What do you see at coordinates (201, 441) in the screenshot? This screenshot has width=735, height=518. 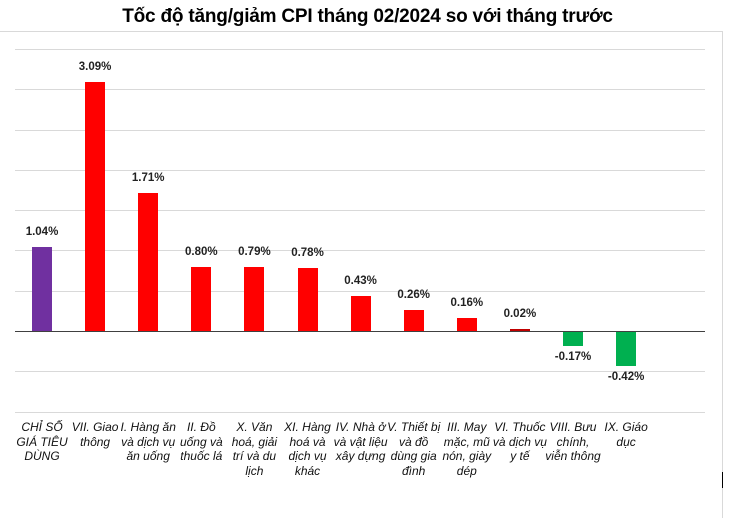 I see `category-label: II. Đồ uống và thuốc lá` at bounding box center [201, 441].